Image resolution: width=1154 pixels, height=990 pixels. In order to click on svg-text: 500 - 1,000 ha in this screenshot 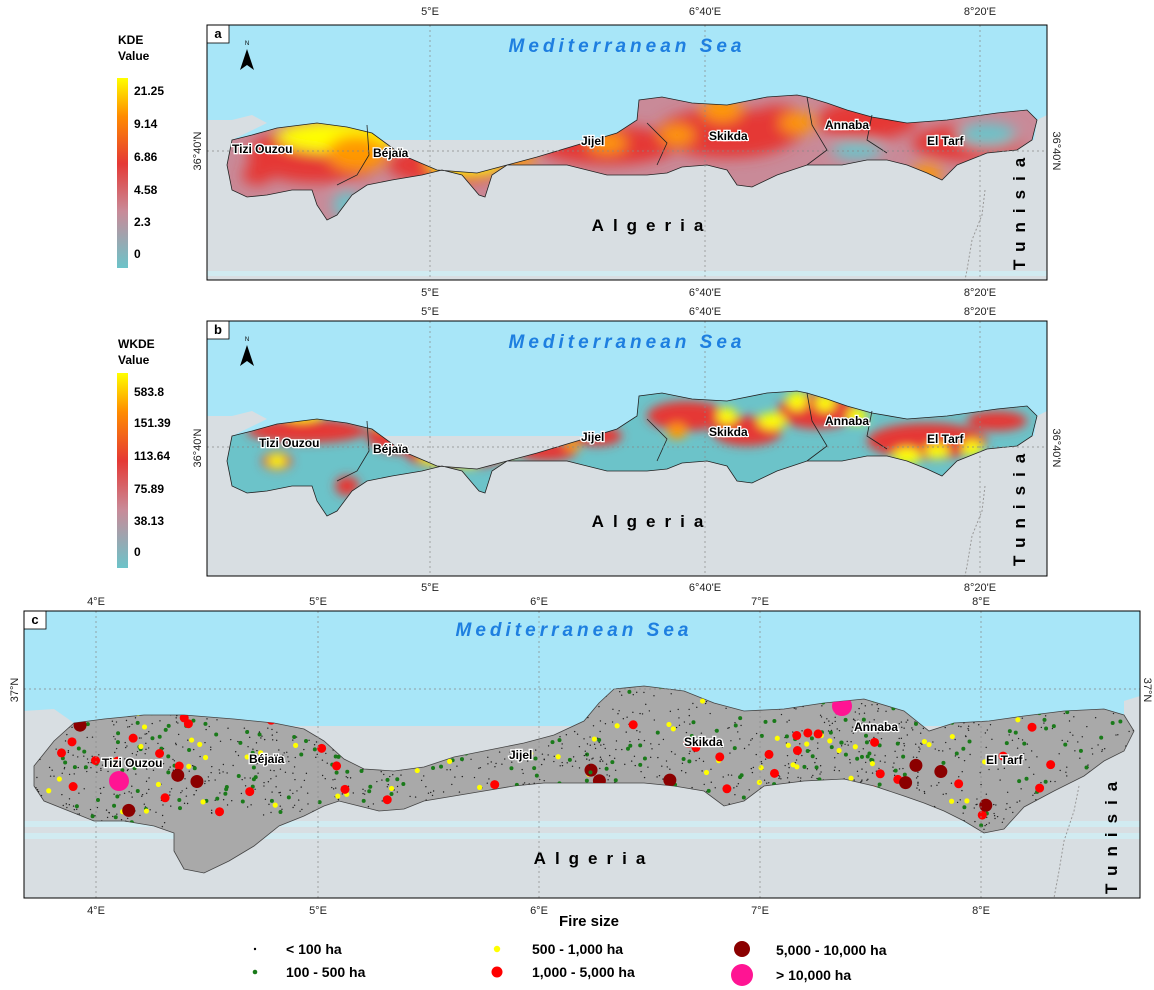, I will do `click(577, 949)`.